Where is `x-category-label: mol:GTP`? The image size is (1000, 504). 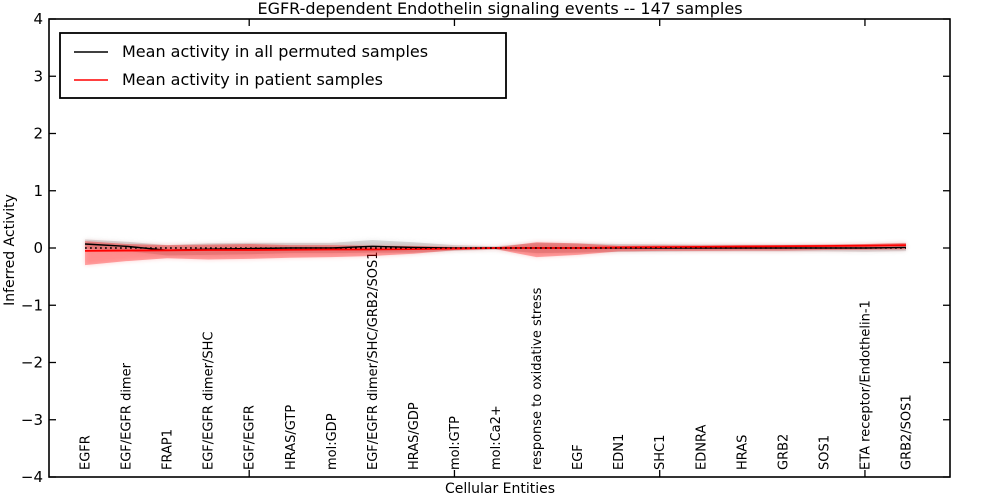
x-category-label: mol:GTP is located at coordinates (455, 443).